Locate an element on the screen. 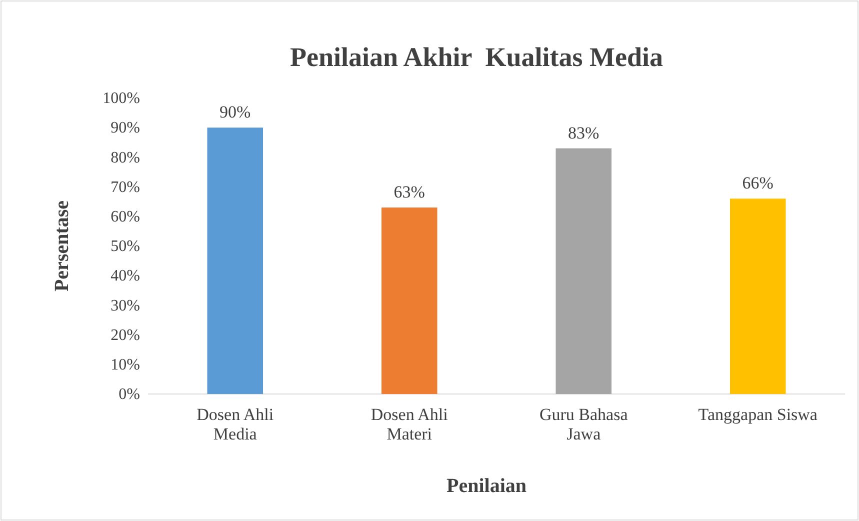 This screenshot has width=859, height=521. data-label: 63% is located at coordinates (409, 192).